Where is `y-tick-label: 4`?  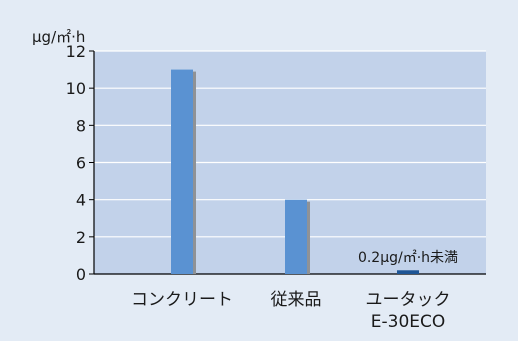
y-tick-label: 4 is located at coordinates (81, 200).